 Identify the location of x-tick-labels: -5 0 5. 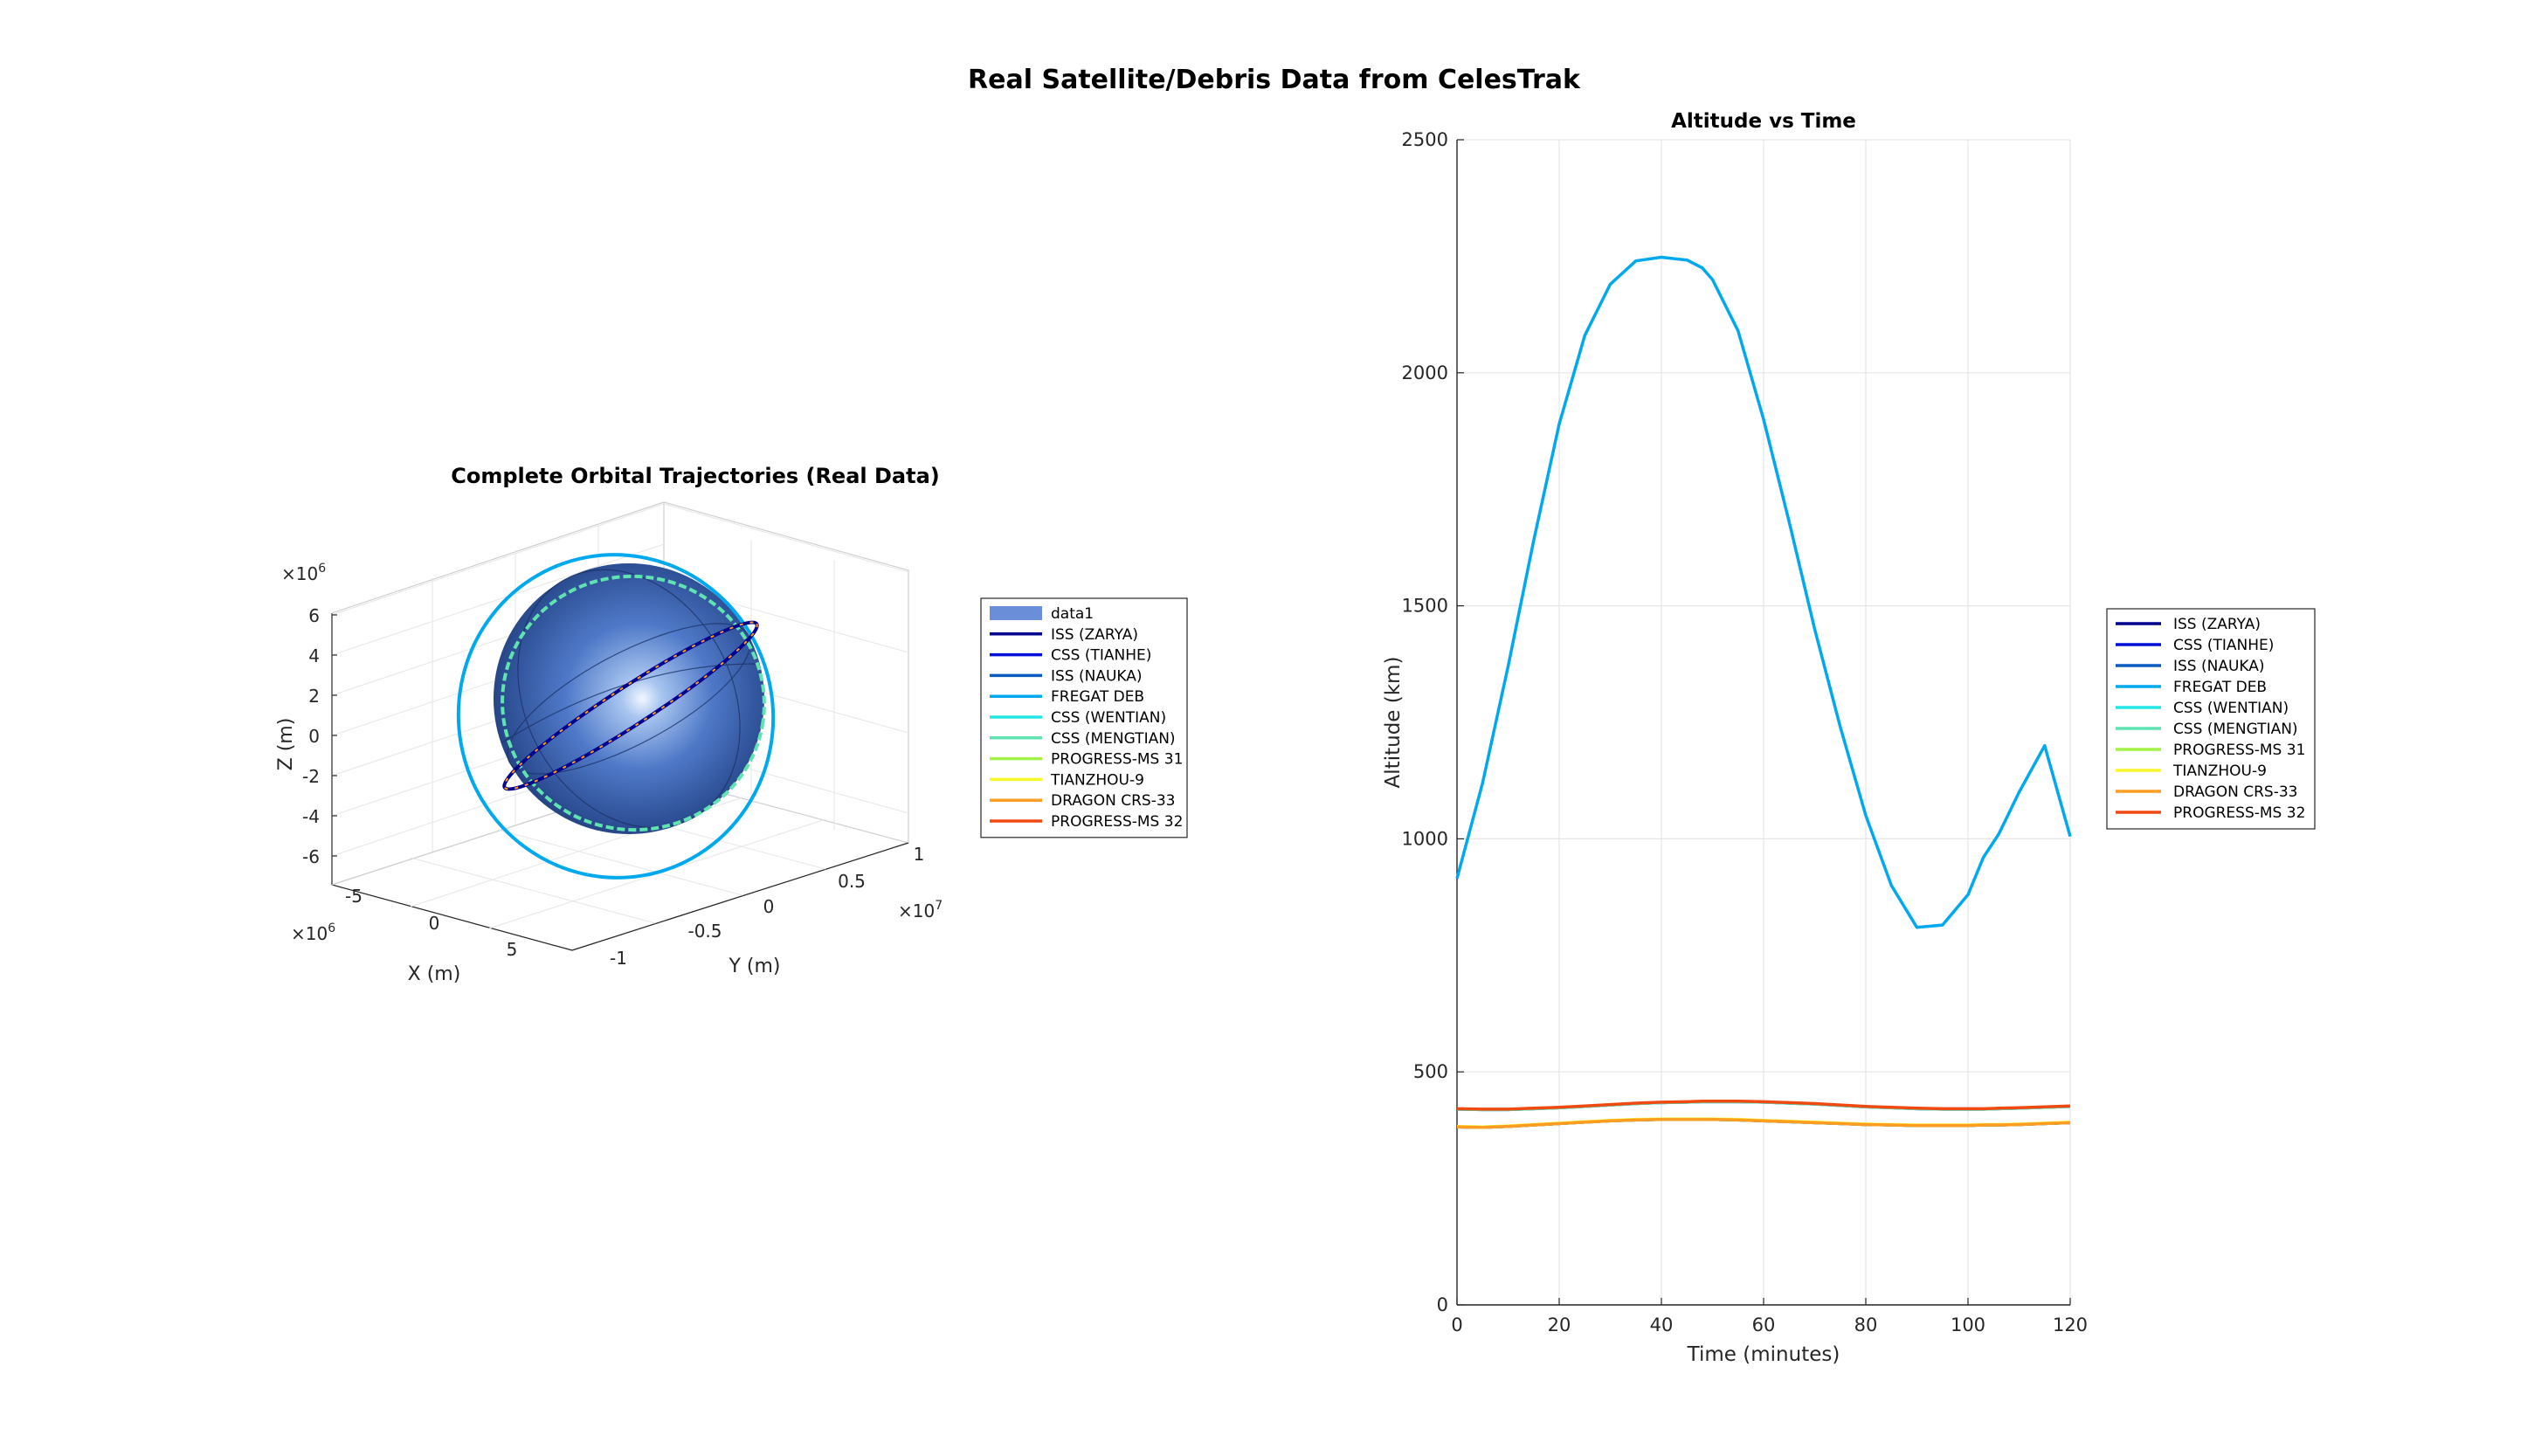
(431, 923).